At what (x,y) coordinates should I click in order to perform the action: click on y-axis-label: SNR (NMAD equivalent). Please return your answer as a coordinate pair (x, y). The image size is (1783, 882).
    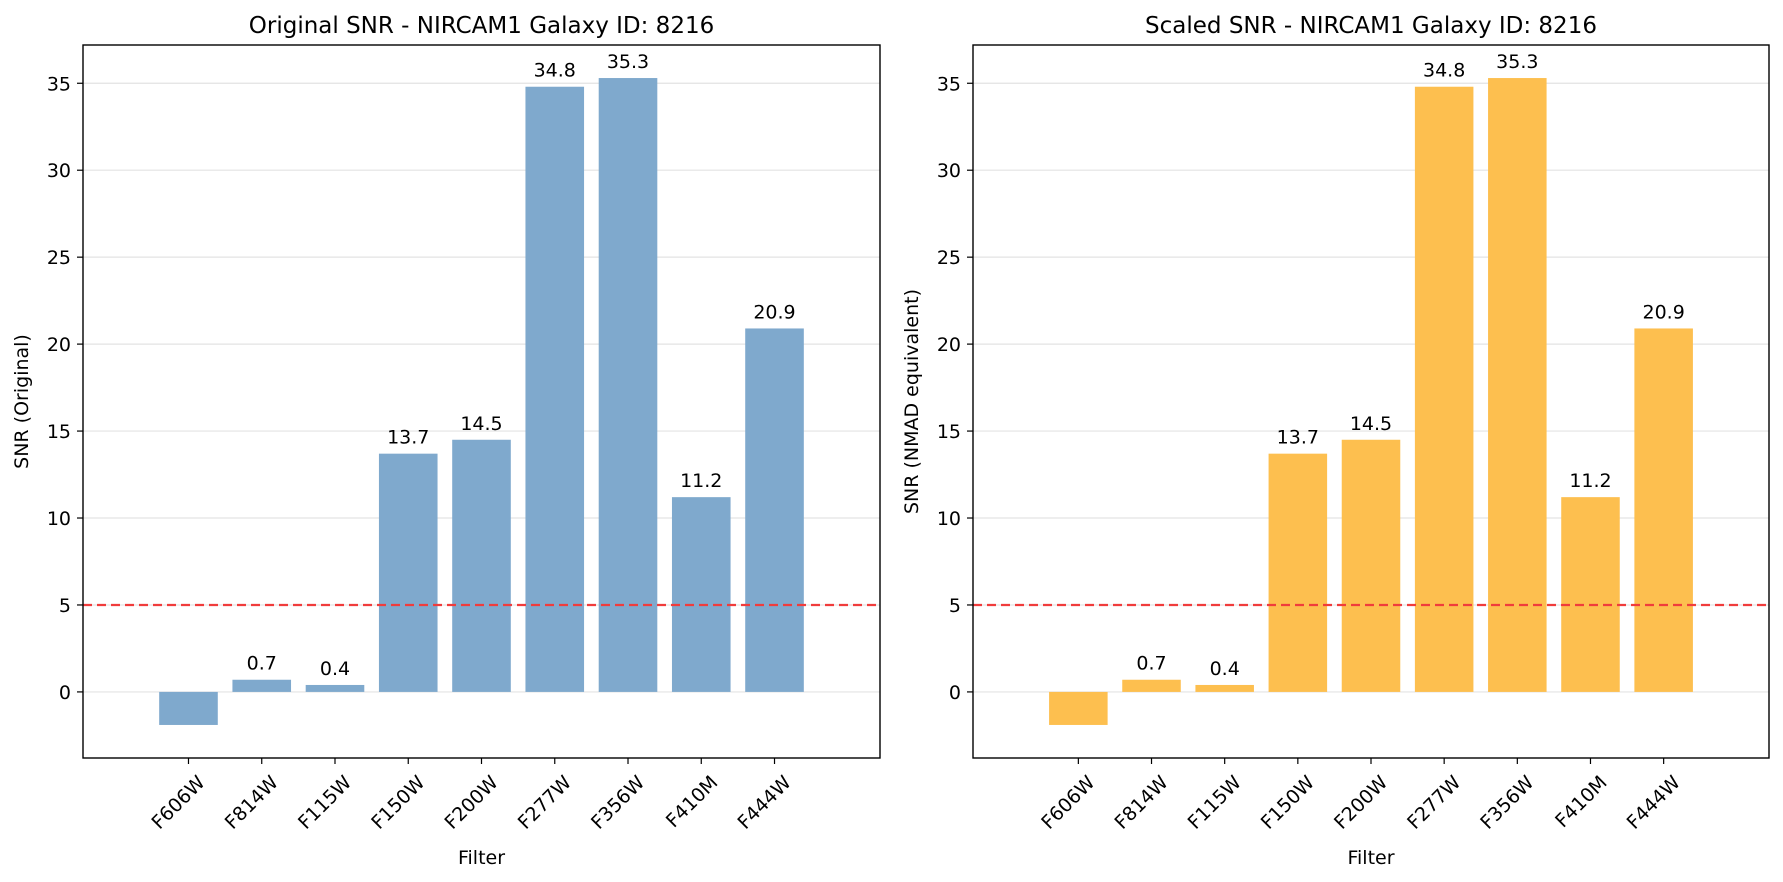
    Looking at the image, I should click on (912, 401).